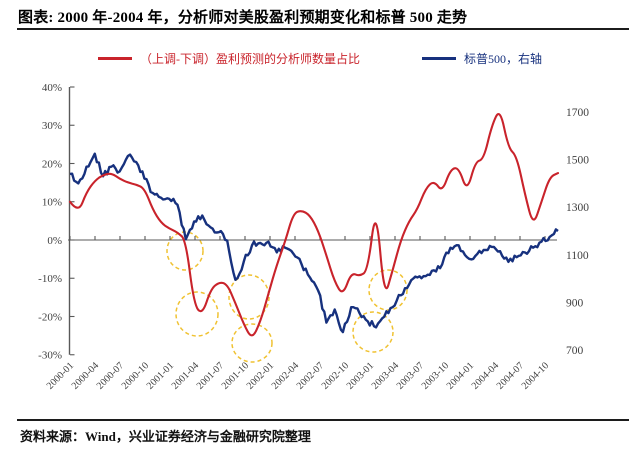  Describe the element at coordinates (385, 375) in the screenshot. I see `x-tick-label: 2003-04` at that location.